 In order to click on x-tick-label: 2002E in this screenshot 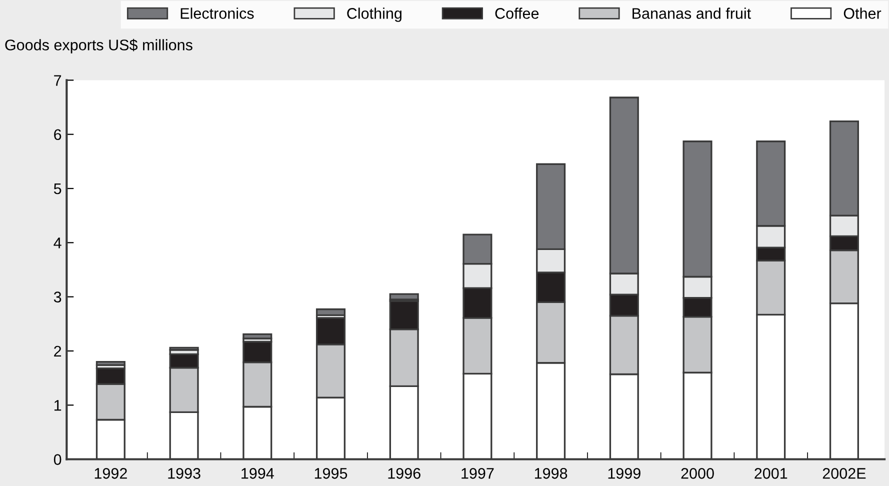, I will do `click(844, 473)`.